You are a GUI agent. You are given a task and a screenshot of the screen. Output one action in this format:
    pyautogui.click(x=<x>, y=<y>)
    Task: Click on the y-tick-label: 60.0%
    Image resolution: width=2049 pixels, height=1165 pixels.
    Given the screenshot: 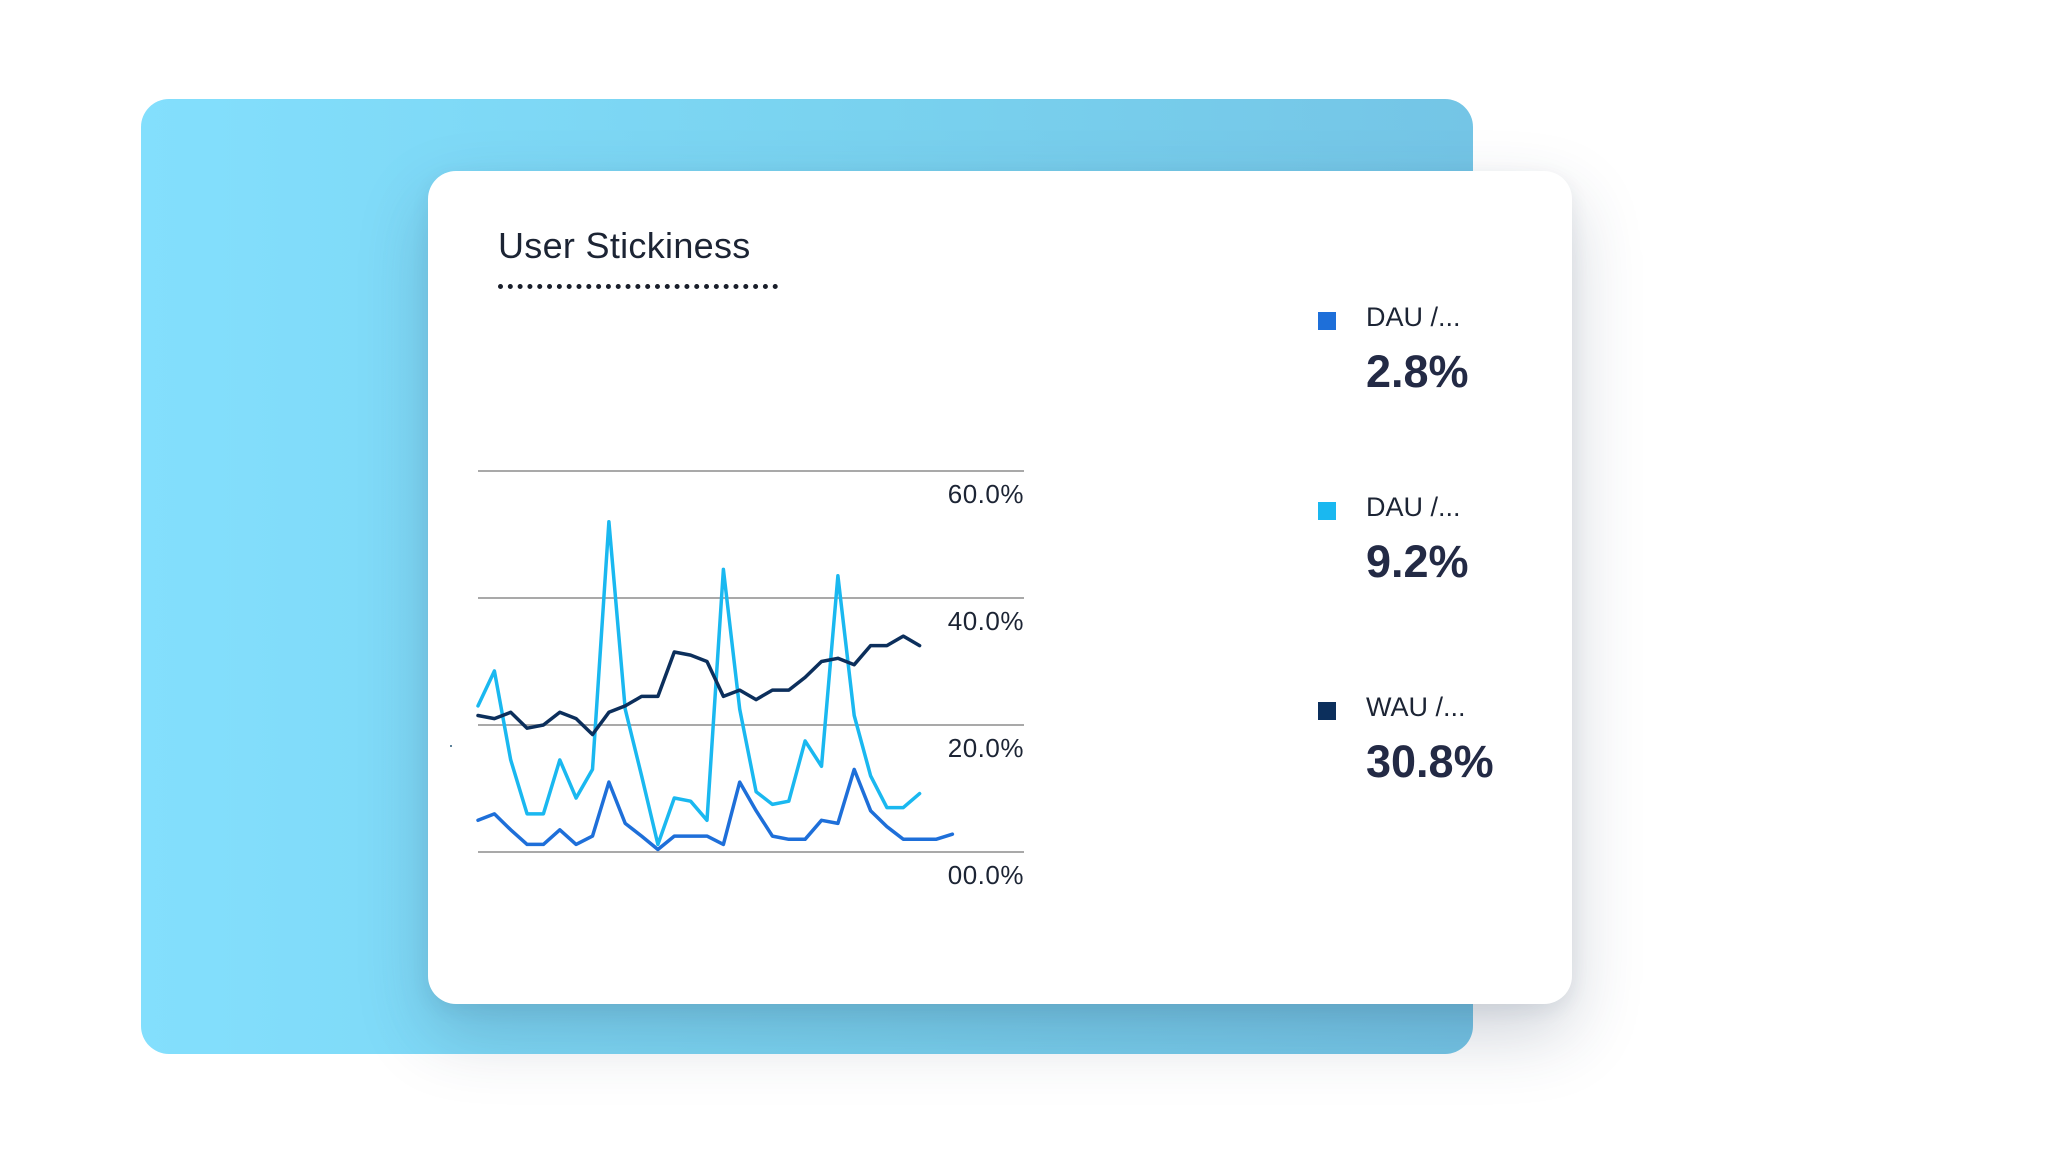 What is the action you would take?
    pyautogui.click(x=986, y=494)
    